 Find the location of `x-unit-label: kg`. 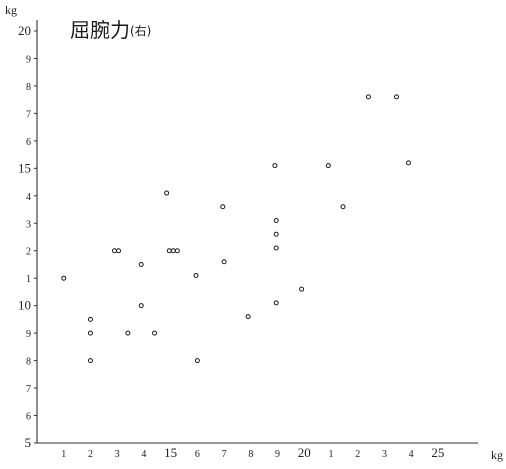

x-unit-label: kg is located at coordinates (497, 455).